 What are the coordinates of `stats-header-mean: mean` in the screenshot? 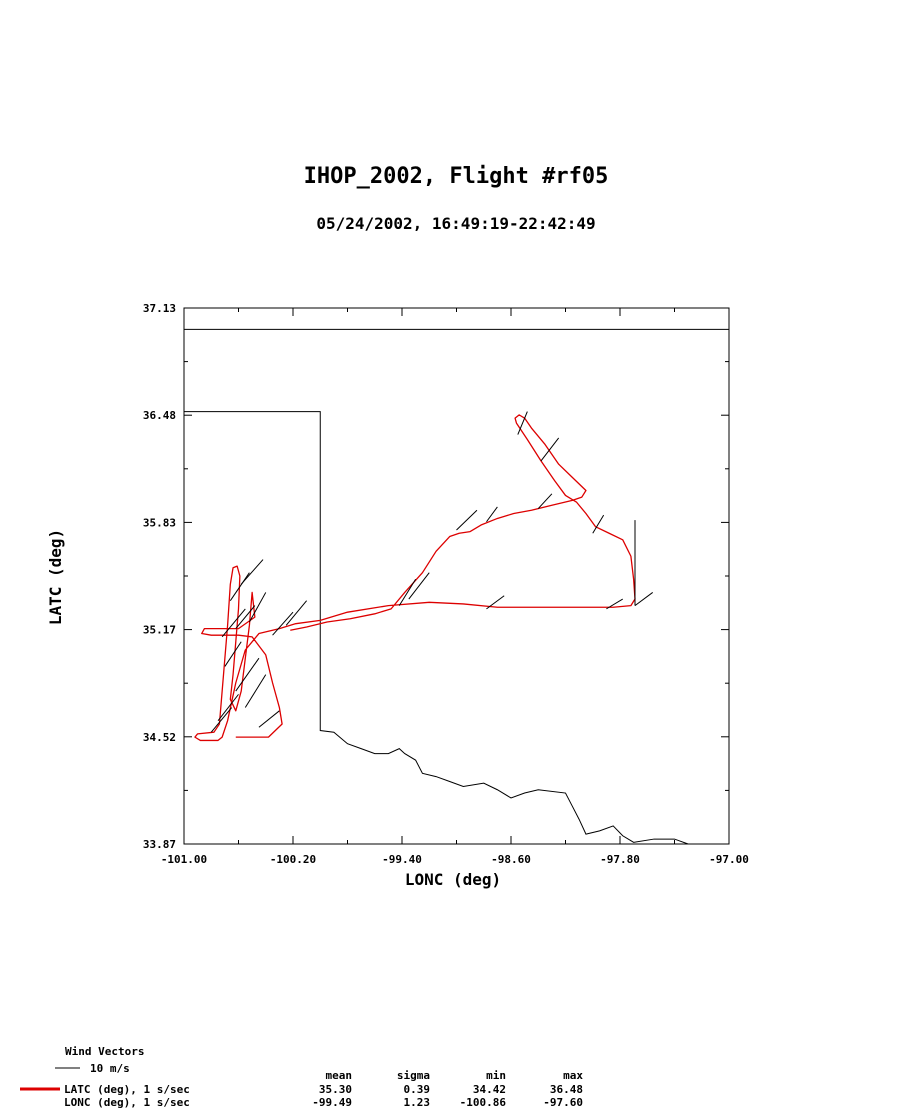 It's located at (339, 1075).